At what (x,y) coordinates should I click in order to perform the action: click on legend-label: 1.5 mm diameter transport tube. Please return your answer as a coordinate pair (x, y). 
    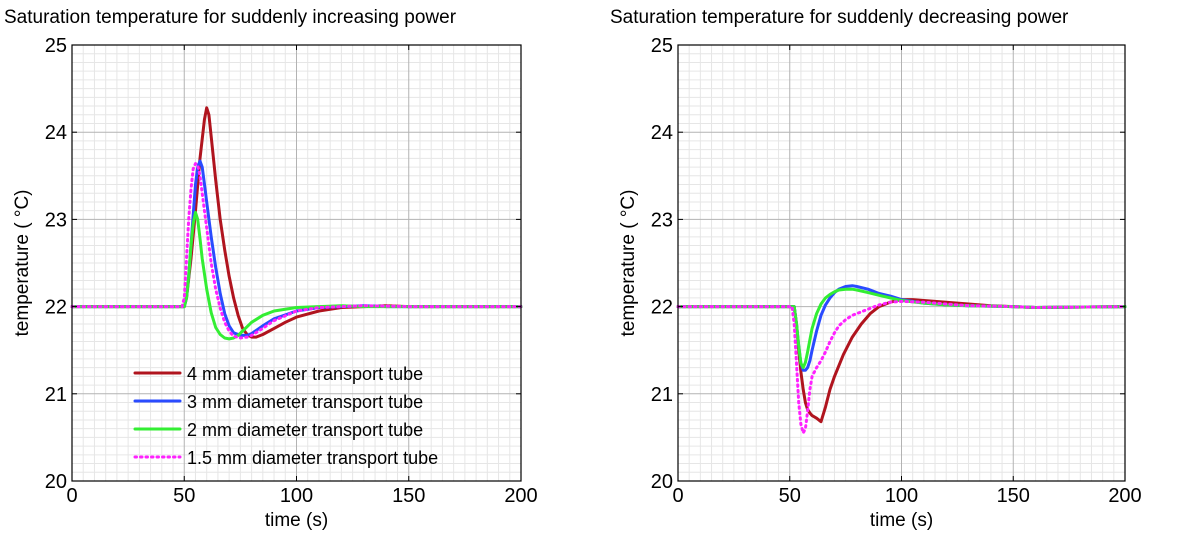
    Looking at the image, I should click on (312, 458).